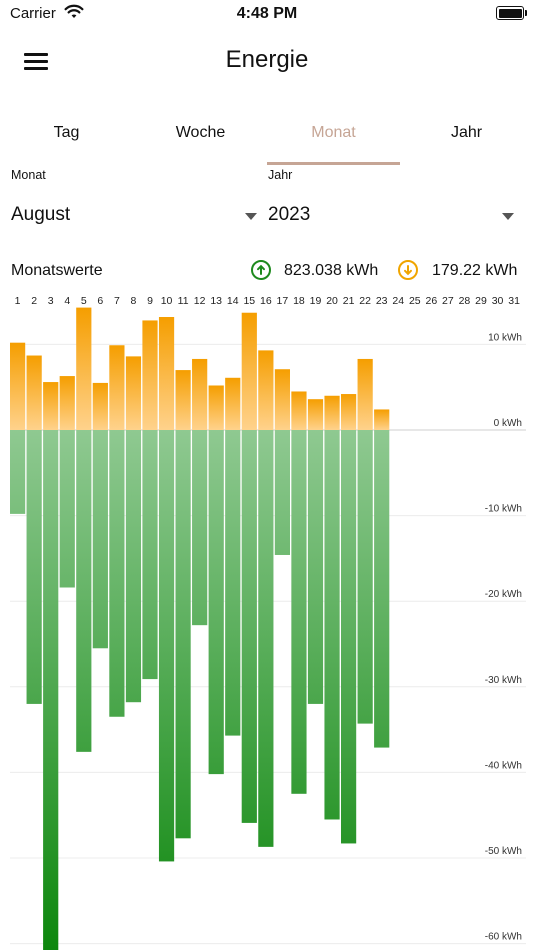  Describe the element at coordinates (365, 301) in the screenshot. I see `x-tick-label: 22` at that location.